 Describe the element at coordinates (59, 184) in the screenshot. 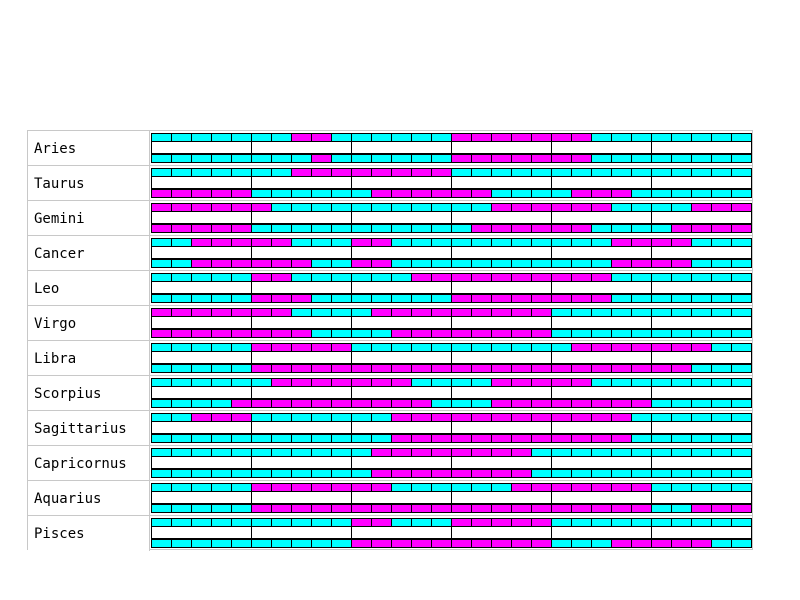

I see `sign-label-taurus: Taurus` at that location.